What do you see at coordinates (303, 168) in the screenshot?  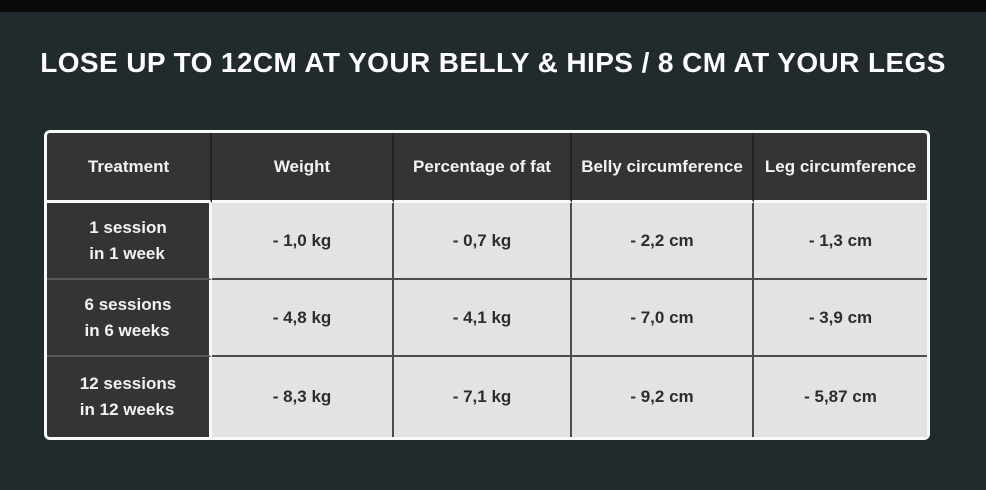 I see `column-header-weight: Weight` at bounding box center [303, 168].